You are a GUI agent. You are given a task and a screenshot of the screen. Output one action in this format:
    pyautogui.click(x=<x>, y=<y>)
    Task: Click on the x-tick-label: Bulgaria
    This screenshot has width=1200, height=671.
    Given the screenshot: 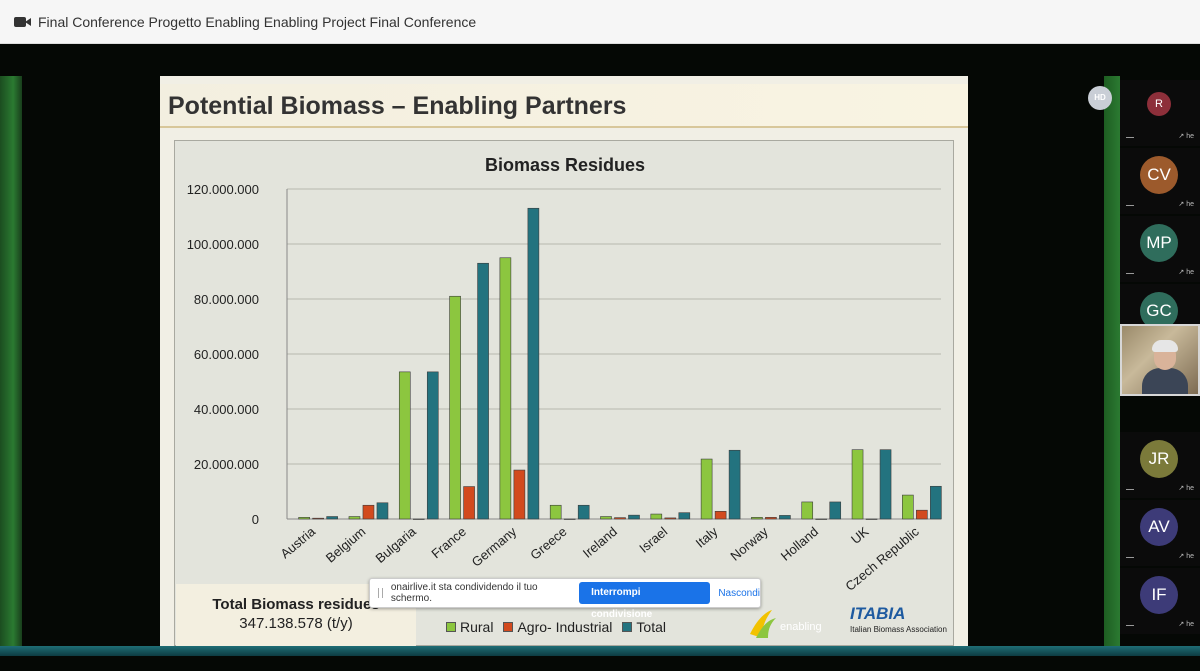 What is the action you would take?
    pyautogui.click(x=396, y=544)
    